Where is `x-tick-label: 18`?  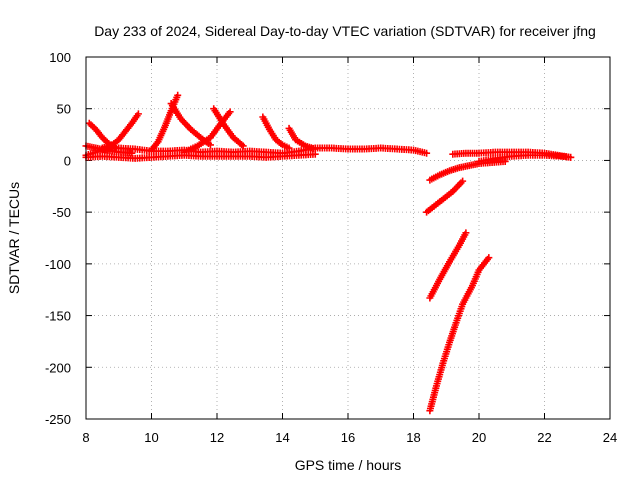
x-tick-label: 18 is located at coordinates (413, 437).